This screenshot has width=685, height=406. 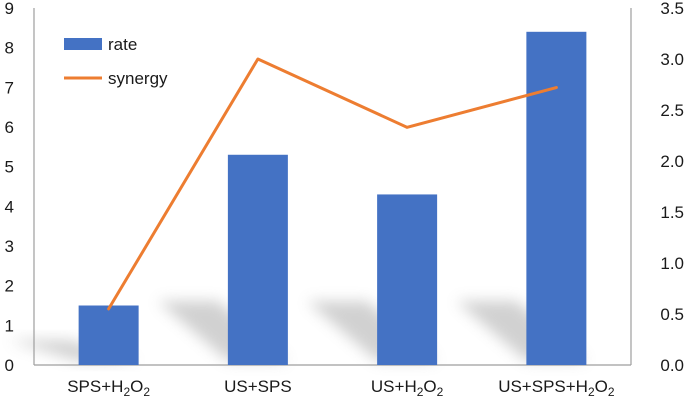 What do you see at coordinates (556, 388) in the screenshot?
I see `category-label: US+SPS+H2O2` at bounding box center [556, 388].